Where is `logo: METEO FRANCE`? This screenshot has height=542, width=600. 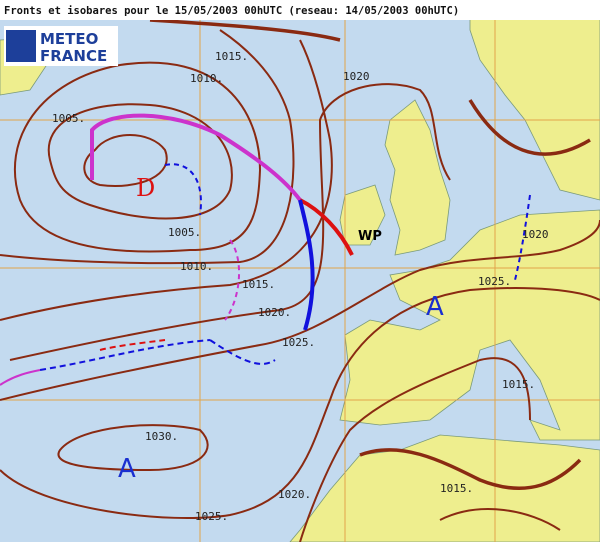 logo: METEO FRANCE is located at coordinates (61, 46).